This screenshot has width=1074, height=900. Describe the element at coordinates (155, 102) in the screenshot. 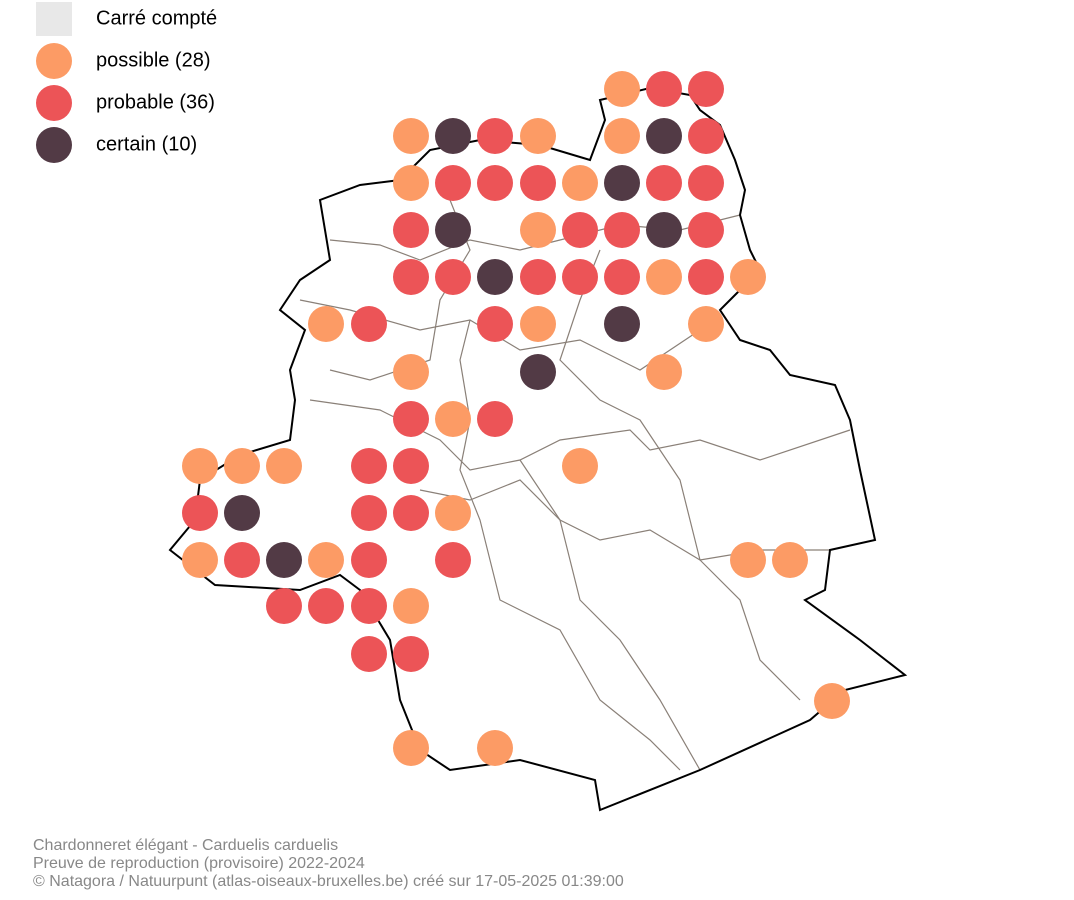

I see `legend-label: probable (36)` at that location.